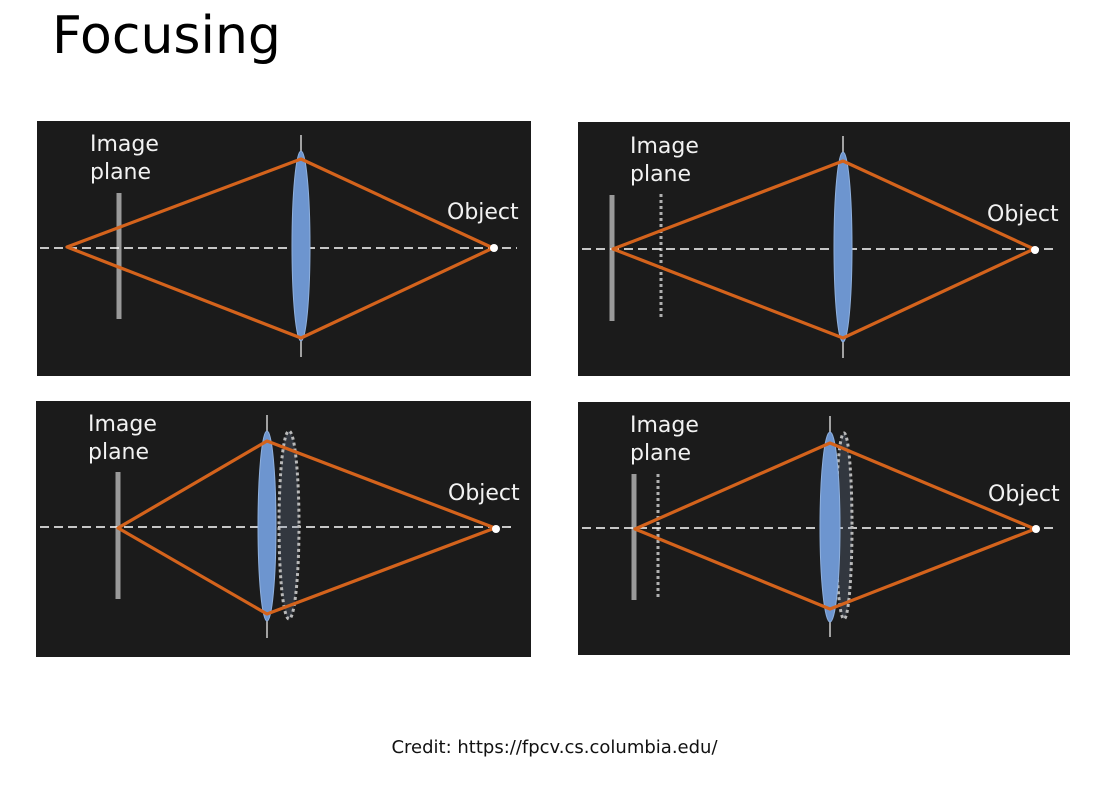 The width and height of the screenshot is (1109, 787). I want to click on optics-diagram-1: Image plane Object, so click(279, 244).